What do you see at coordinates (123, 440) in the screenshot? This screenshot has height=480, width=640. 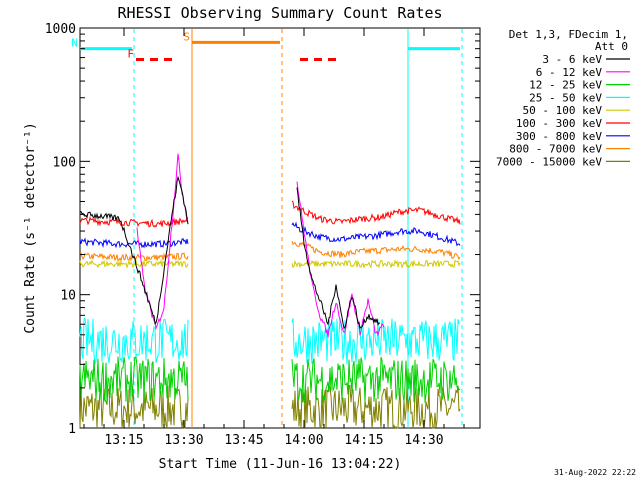 I see `x-tick-label-13-15: 13:15` at bounding box center [123, 440].